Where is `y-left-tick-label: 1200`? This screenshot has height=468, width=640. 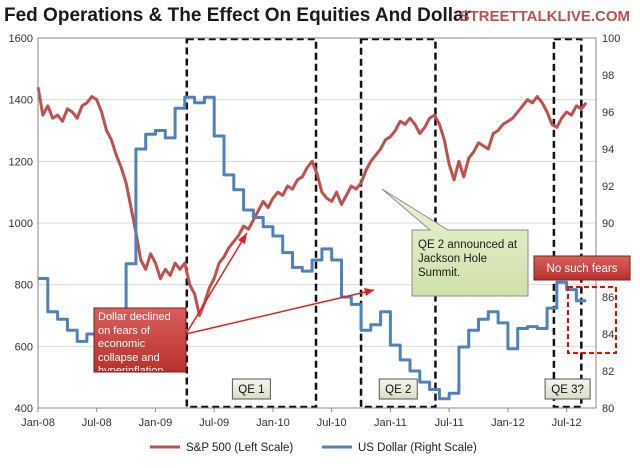 y-left-tick-label: 1200 is located at coordinates (21, 162).